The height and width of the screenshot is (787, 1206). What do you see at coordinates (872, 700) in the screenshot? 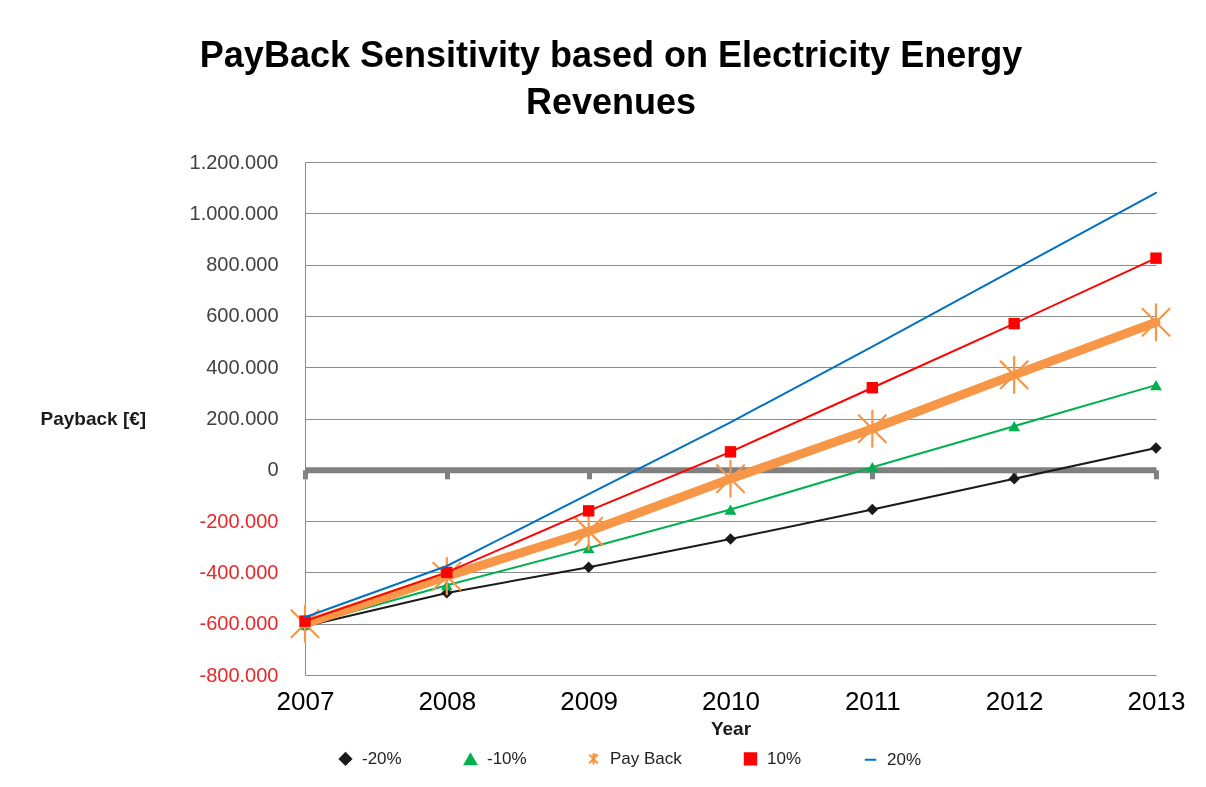
I see `x-tick-label: 2011` at bounding box center [872, 700].